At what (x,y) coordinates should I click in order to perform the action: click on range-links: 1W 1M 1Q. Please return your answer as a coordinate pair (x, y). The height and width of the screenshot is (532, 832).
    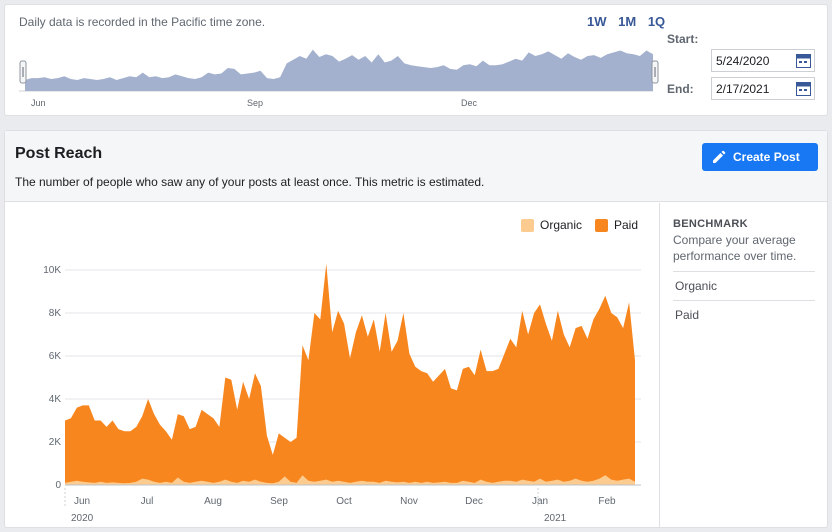
    Looking at the image, I should click on (630, 21).